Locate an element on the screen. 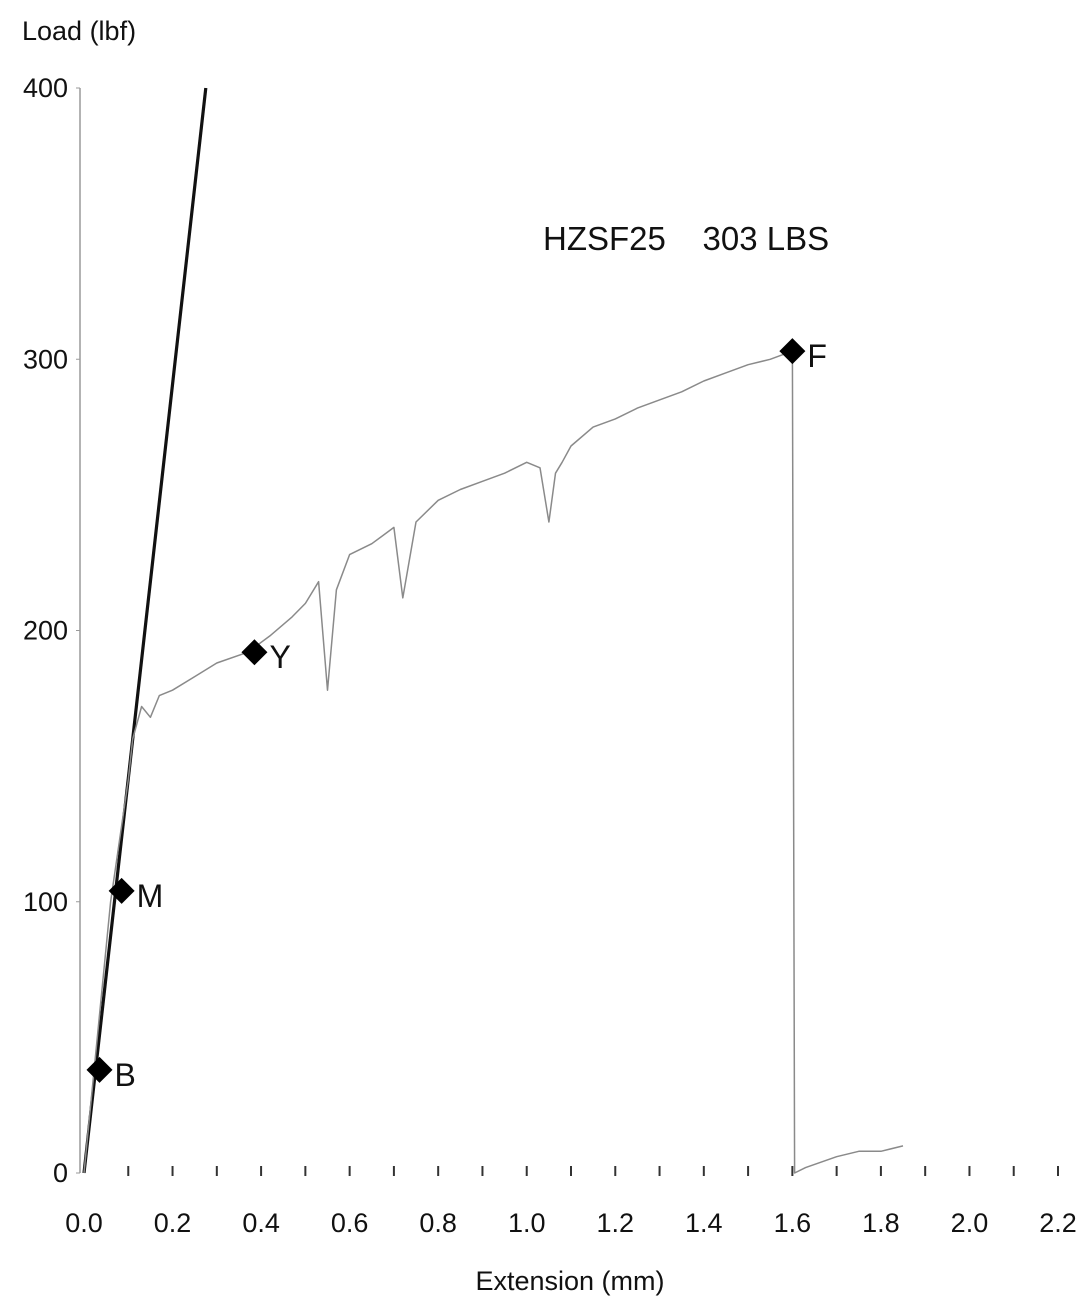  chart-annotation: HZSF25 303 LBS is located at coordinates (686, 238).